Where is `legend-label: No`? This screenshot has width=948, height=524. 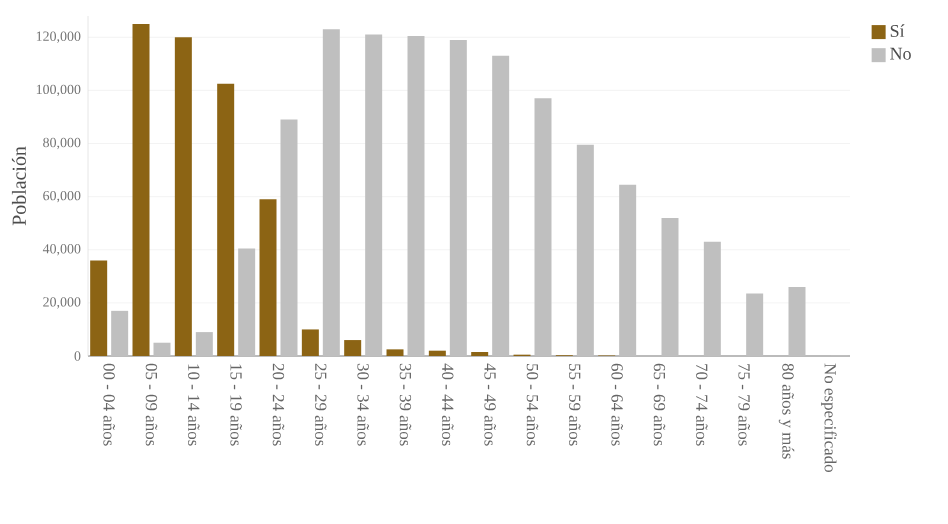
legend-label: No is located at coordinates (900, 53).